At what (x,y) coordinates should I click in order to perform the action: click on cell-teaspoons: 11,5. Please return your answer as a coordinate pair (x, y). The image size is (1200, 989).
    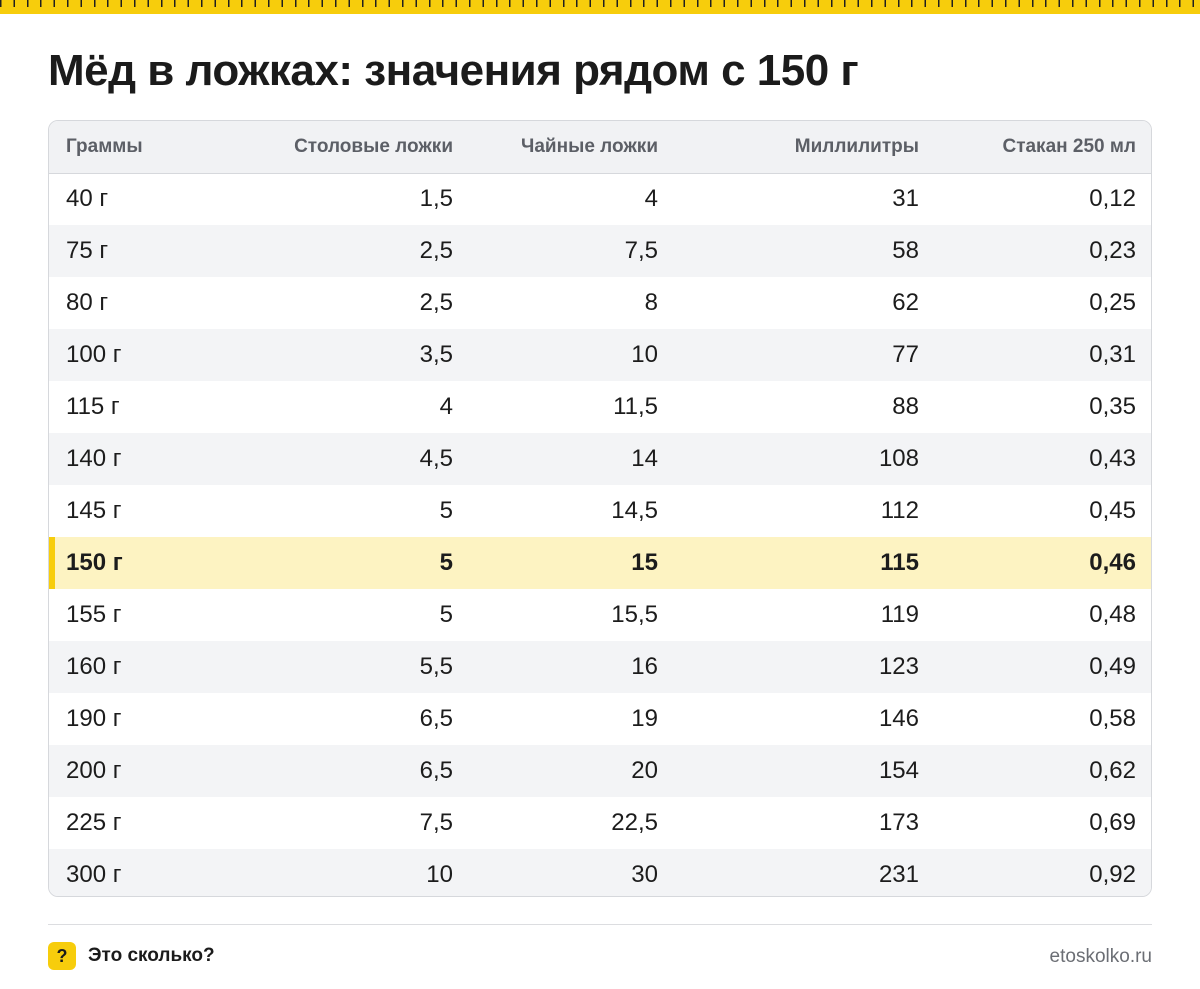
    Looking at the image, I should click on (635, 406).